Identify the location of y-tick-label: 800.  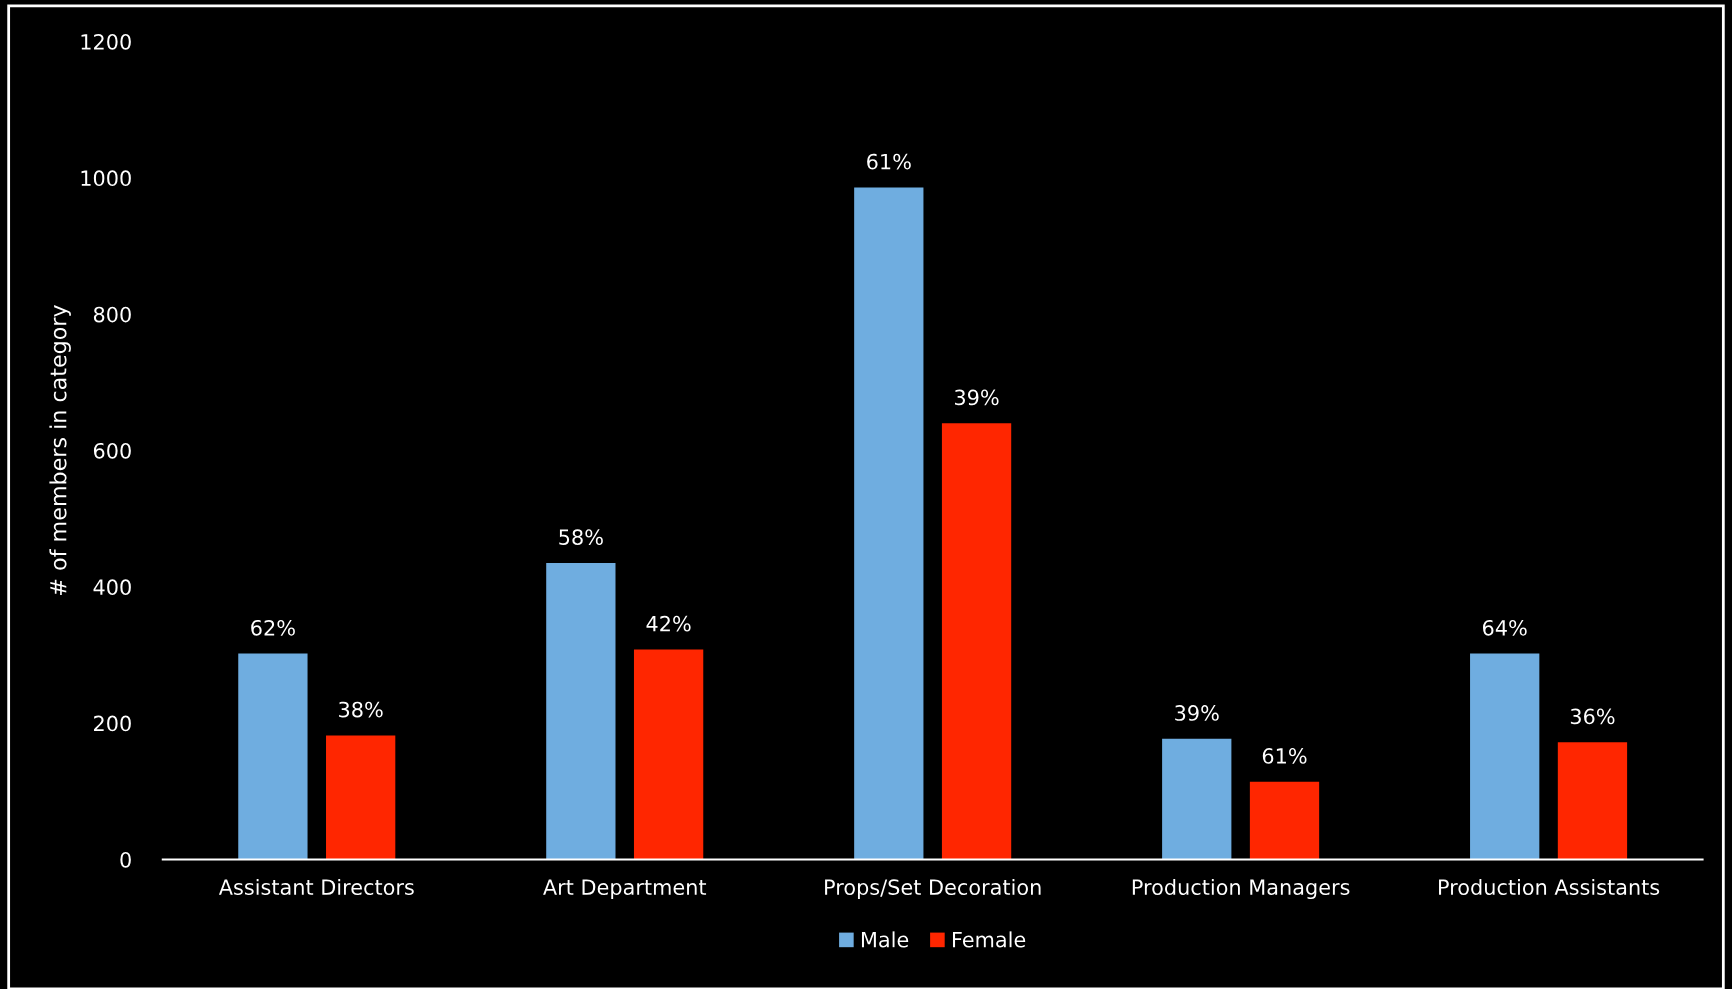
(112, 314).